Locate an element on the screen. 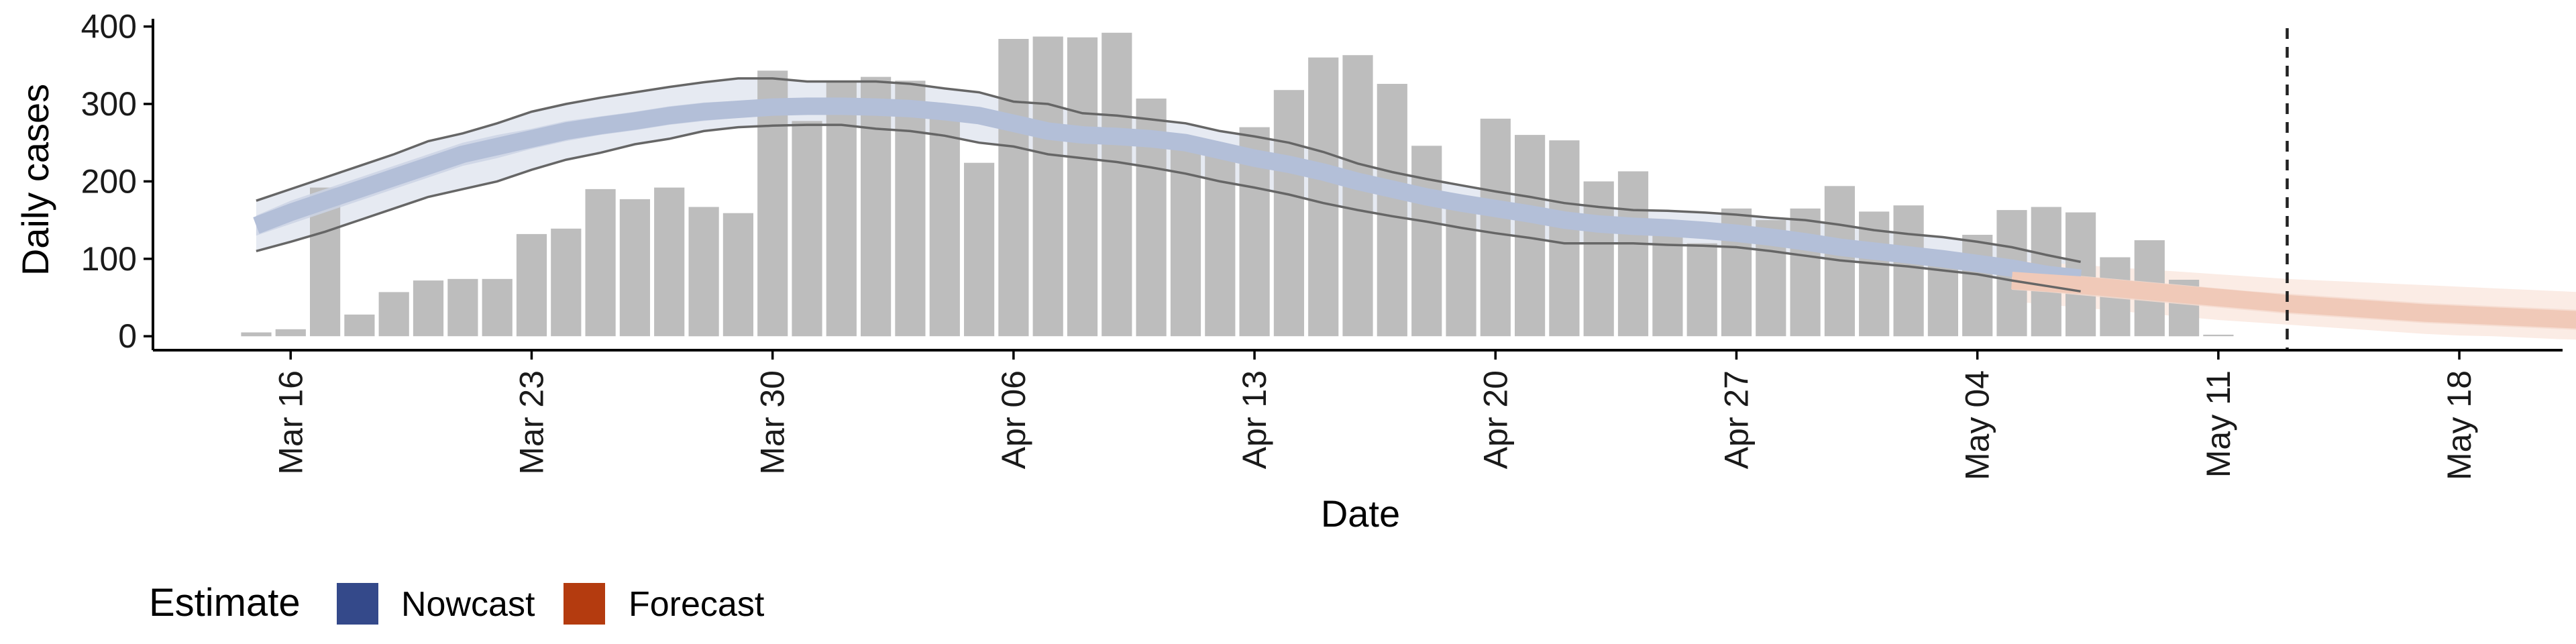  y-axis-title: Daily cases is located at coordinates (35, 180).